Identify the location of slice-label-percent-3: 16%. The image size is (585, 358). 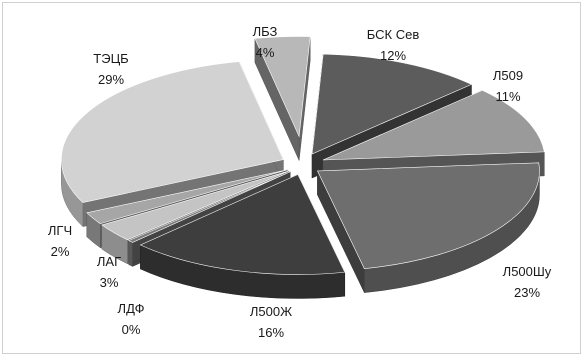
(271, 332).